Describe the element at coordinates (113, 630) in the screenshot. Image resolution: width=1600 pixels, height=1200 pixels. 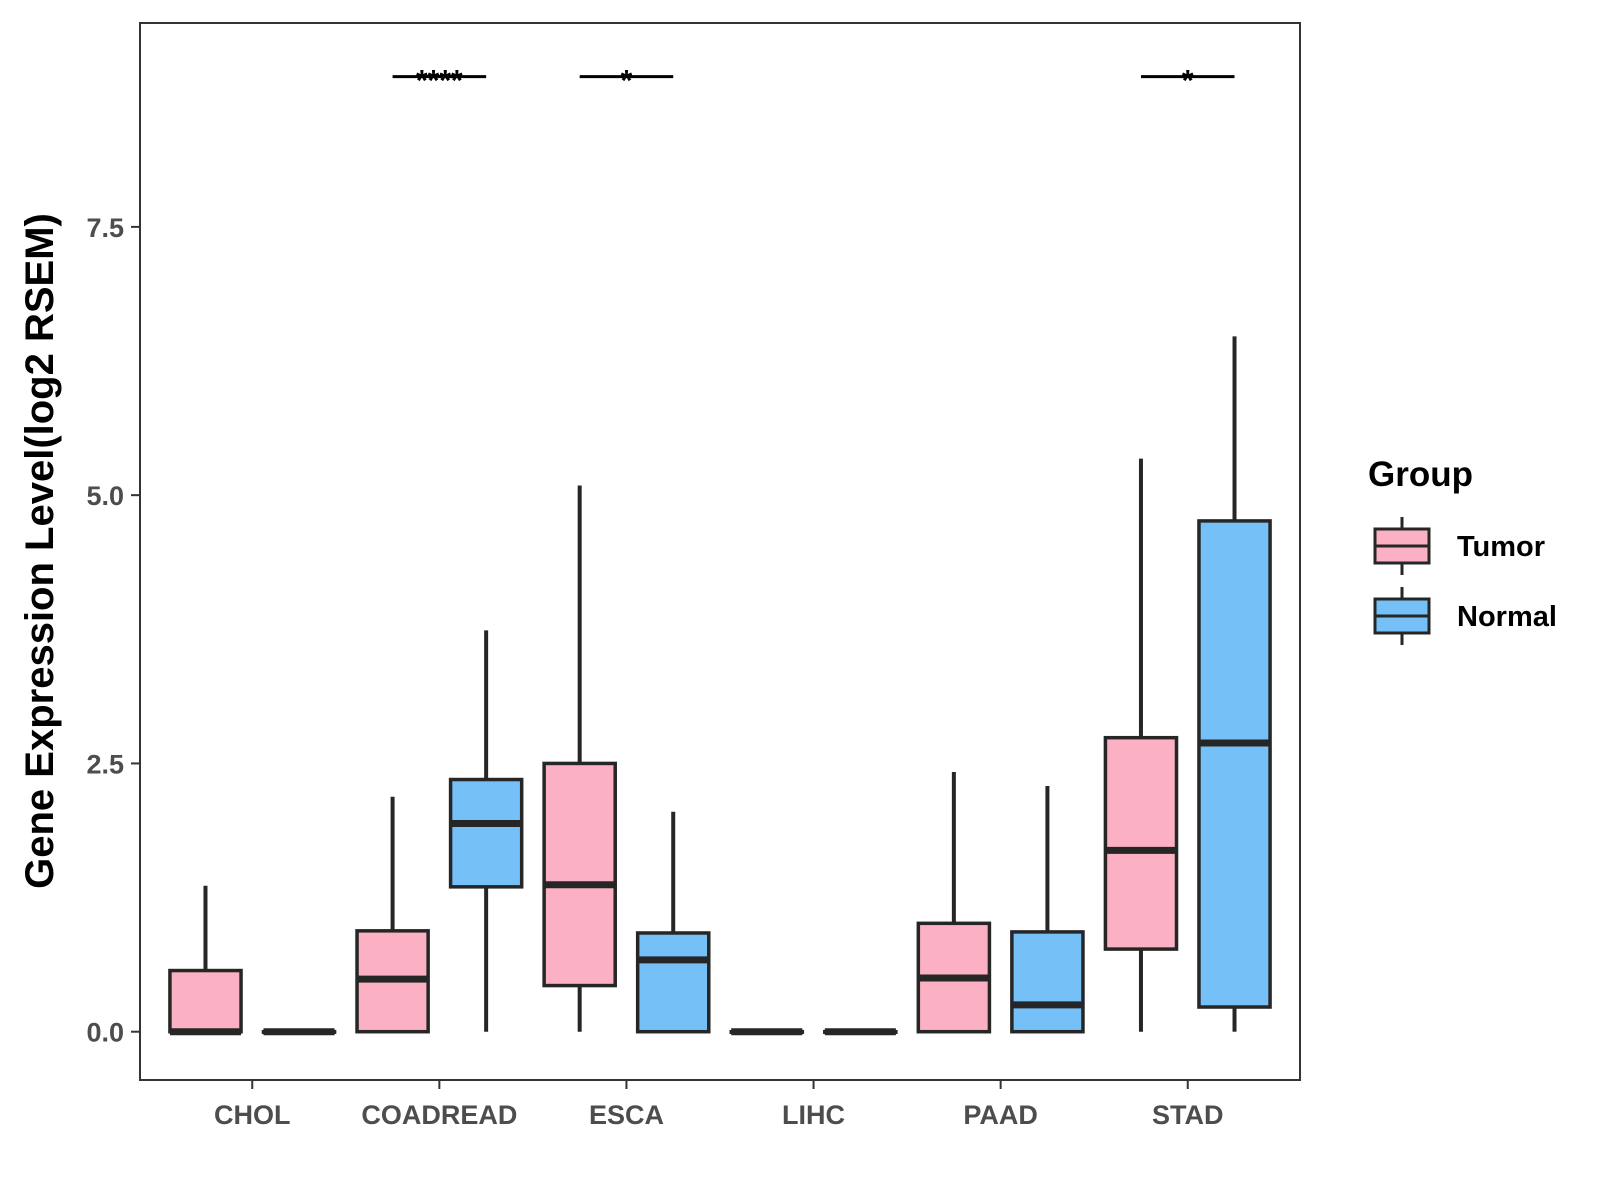
I see `y-axis: 0.0 2.5 5.0 7.5` at that location.